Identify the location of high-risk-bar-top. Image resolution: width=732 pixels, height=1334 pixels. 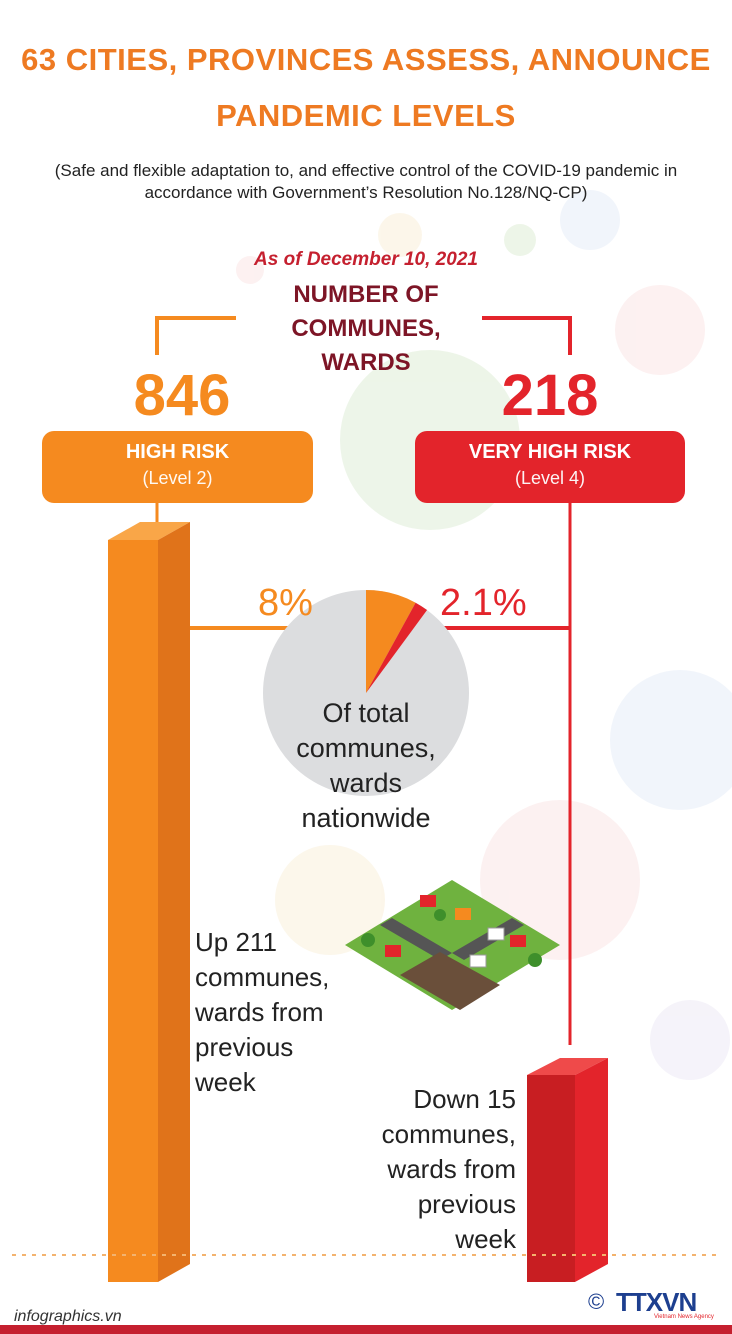
(149, 531).